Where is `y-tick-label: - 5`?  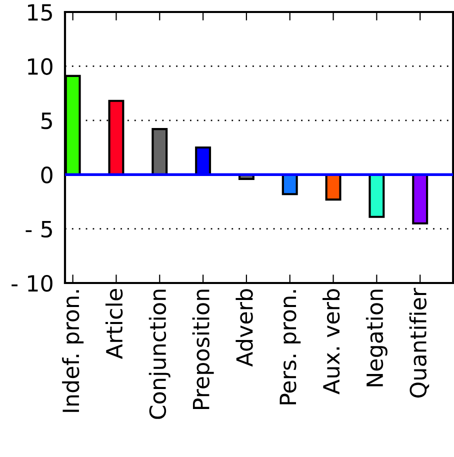 y-tick-label: - 5 is located at coordinates (39, 229).